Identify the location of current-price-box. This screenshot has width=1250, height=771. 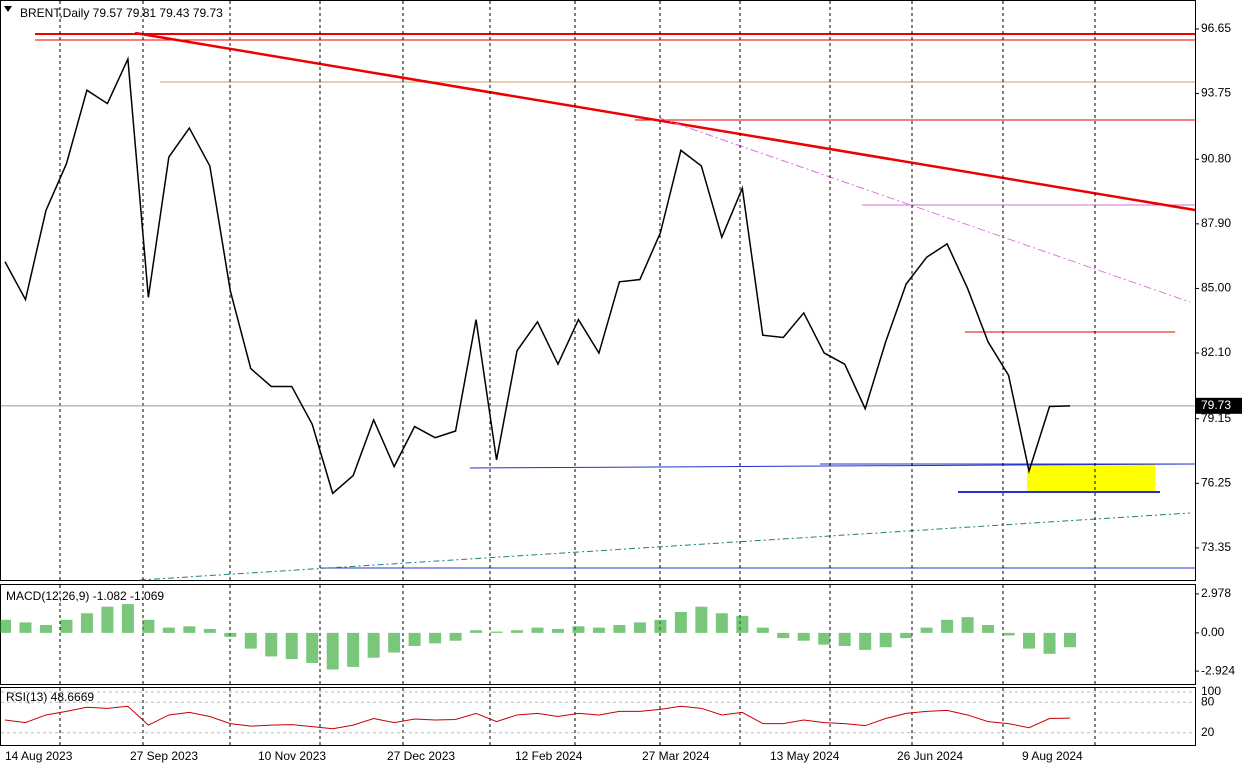
(1219, 405).